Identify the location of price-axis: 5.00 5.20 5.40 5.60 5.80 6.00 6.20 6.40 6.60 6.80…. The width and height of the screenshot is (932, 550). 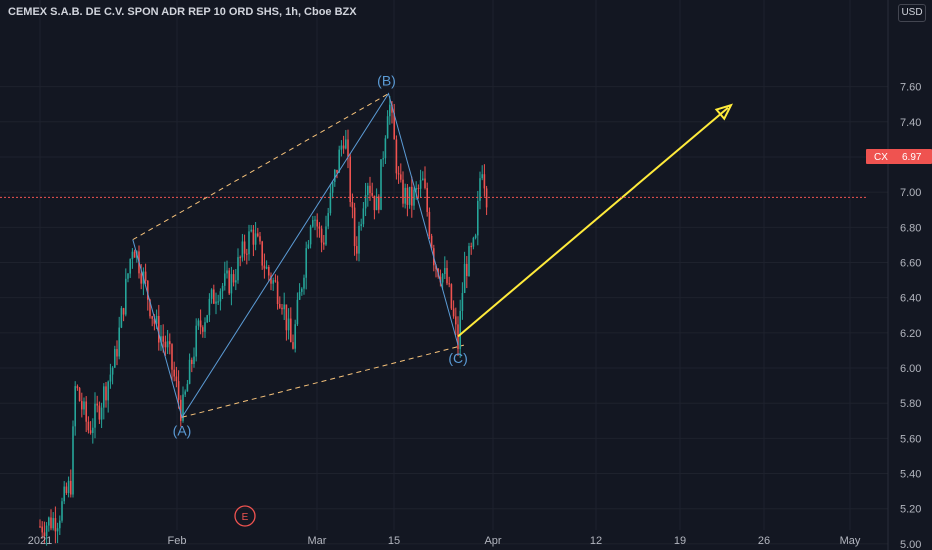
(910, 316).